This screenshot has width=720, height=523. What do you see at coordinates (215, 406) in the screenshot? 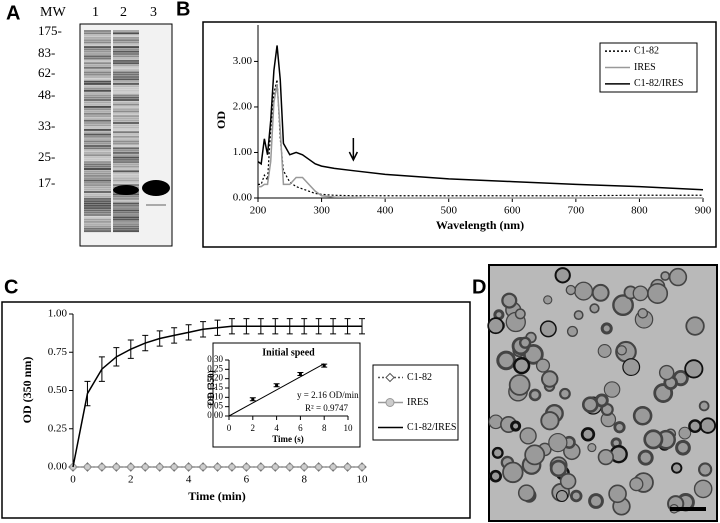
I see `y-tick-label: 0.05` at bounding box center [215, 406].